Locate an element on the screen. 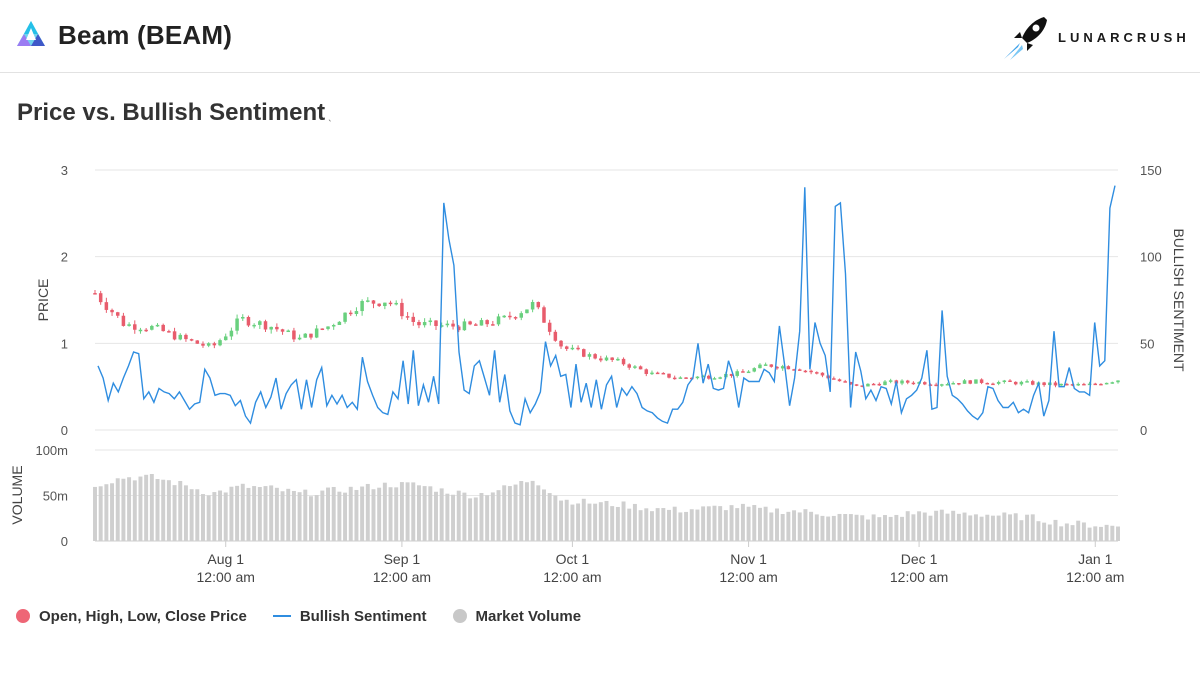  legend-ohlc-swatch is located at coordinates (23, 616).